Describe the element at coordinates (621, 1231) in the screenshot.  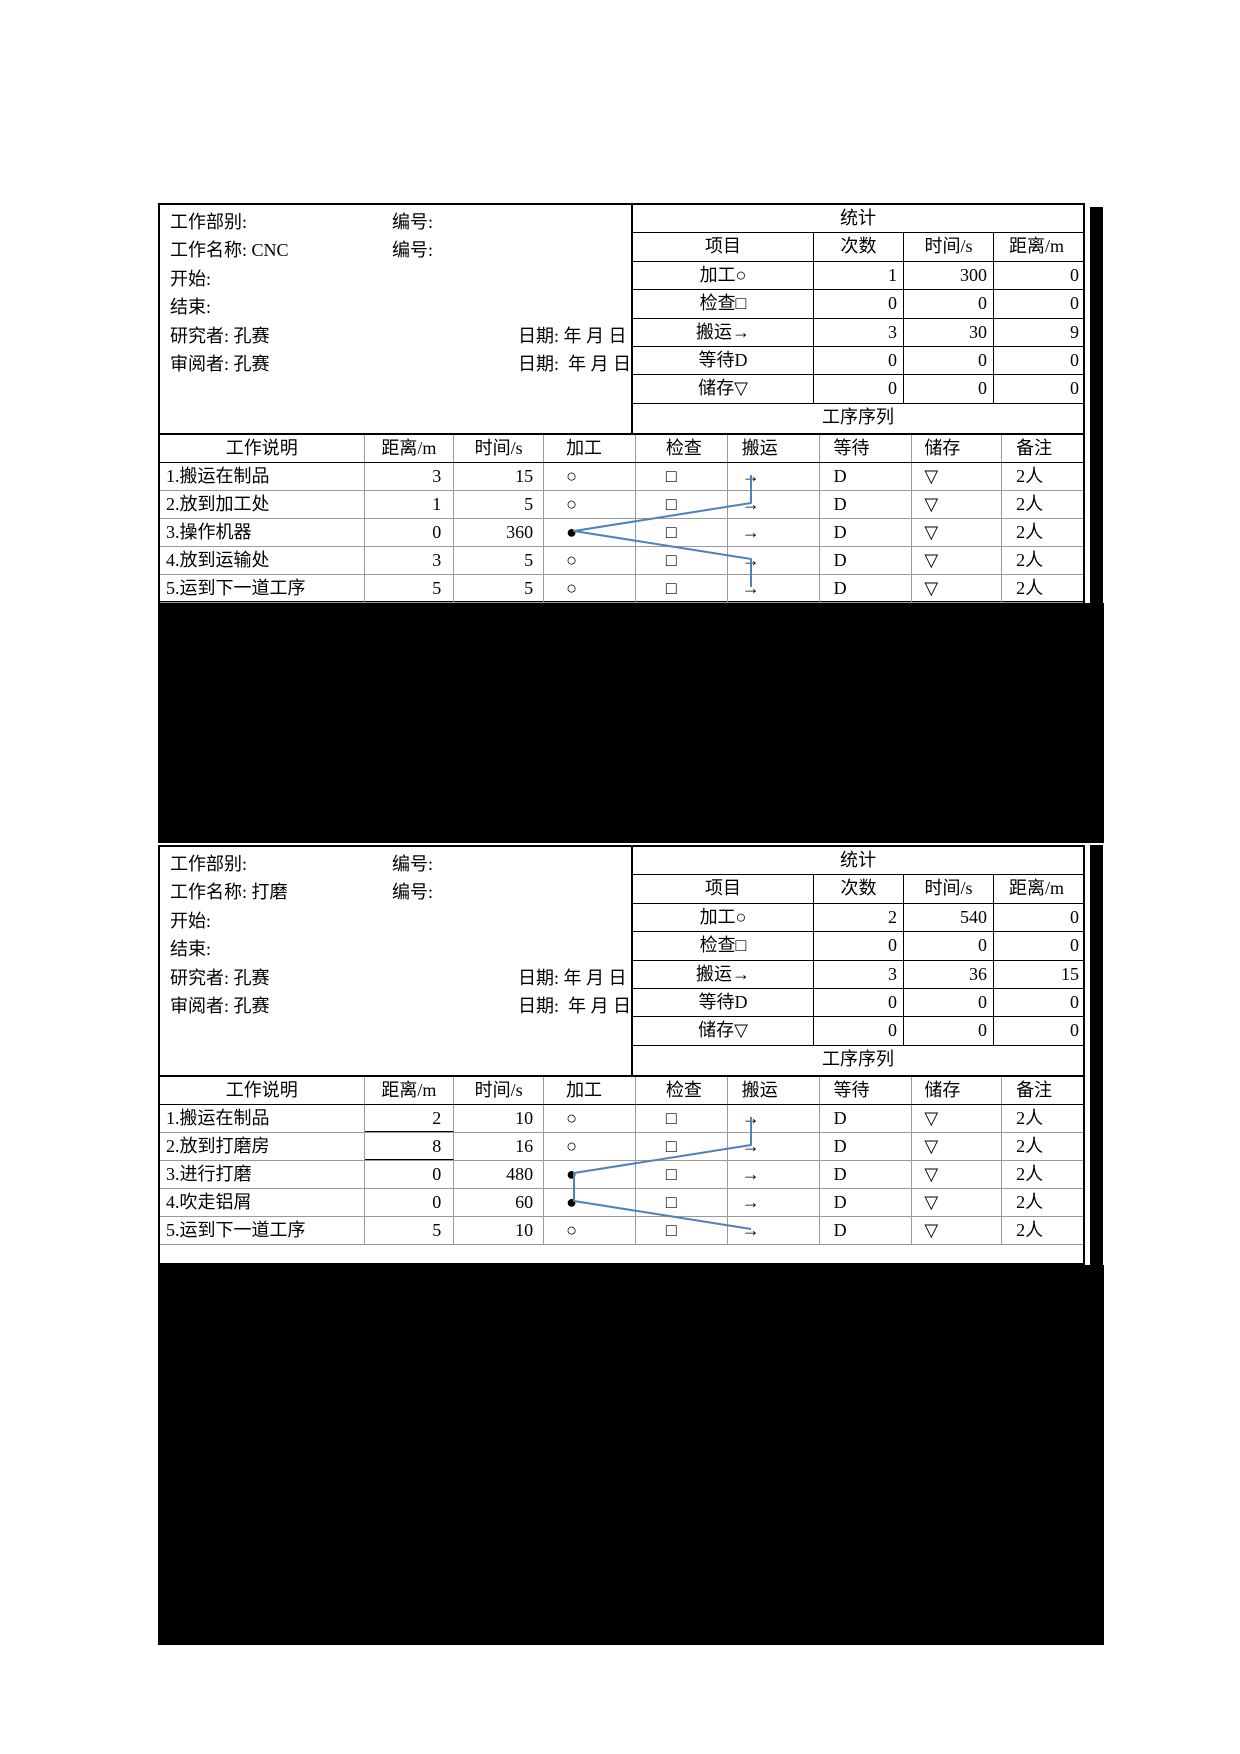
I see `work-row: 5.运到下一道工序 5 10 ○ □ → D ▽ 2人` at that location.